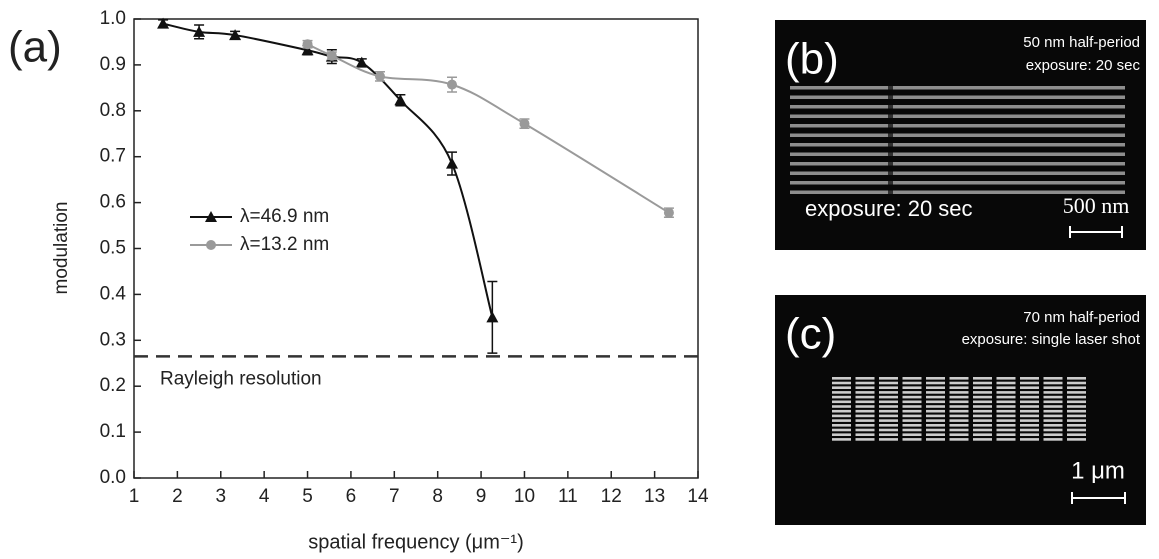  Describe the element at coordinates (810, 334) in the screenshot. I see `image-label: (c)` at that location.